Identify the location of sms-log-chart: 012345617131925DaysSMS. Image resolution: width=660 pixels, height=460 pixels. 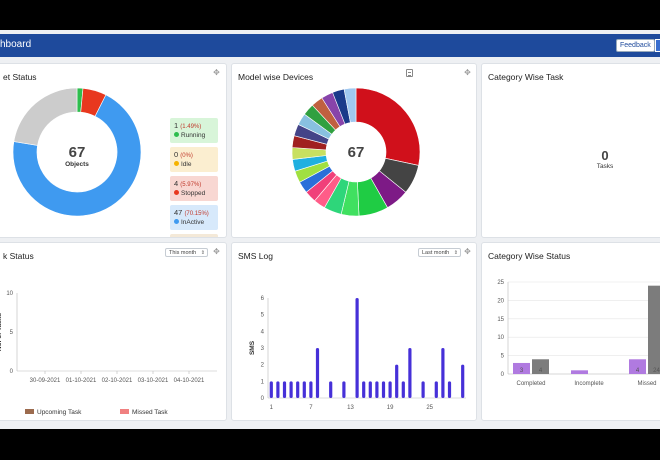
(357, 353).